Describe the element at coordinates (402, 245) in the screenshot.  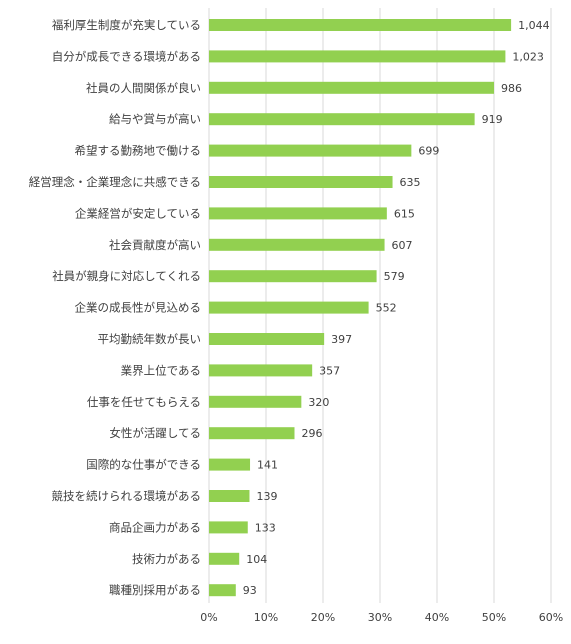
I see `value-label: 607` at that location.